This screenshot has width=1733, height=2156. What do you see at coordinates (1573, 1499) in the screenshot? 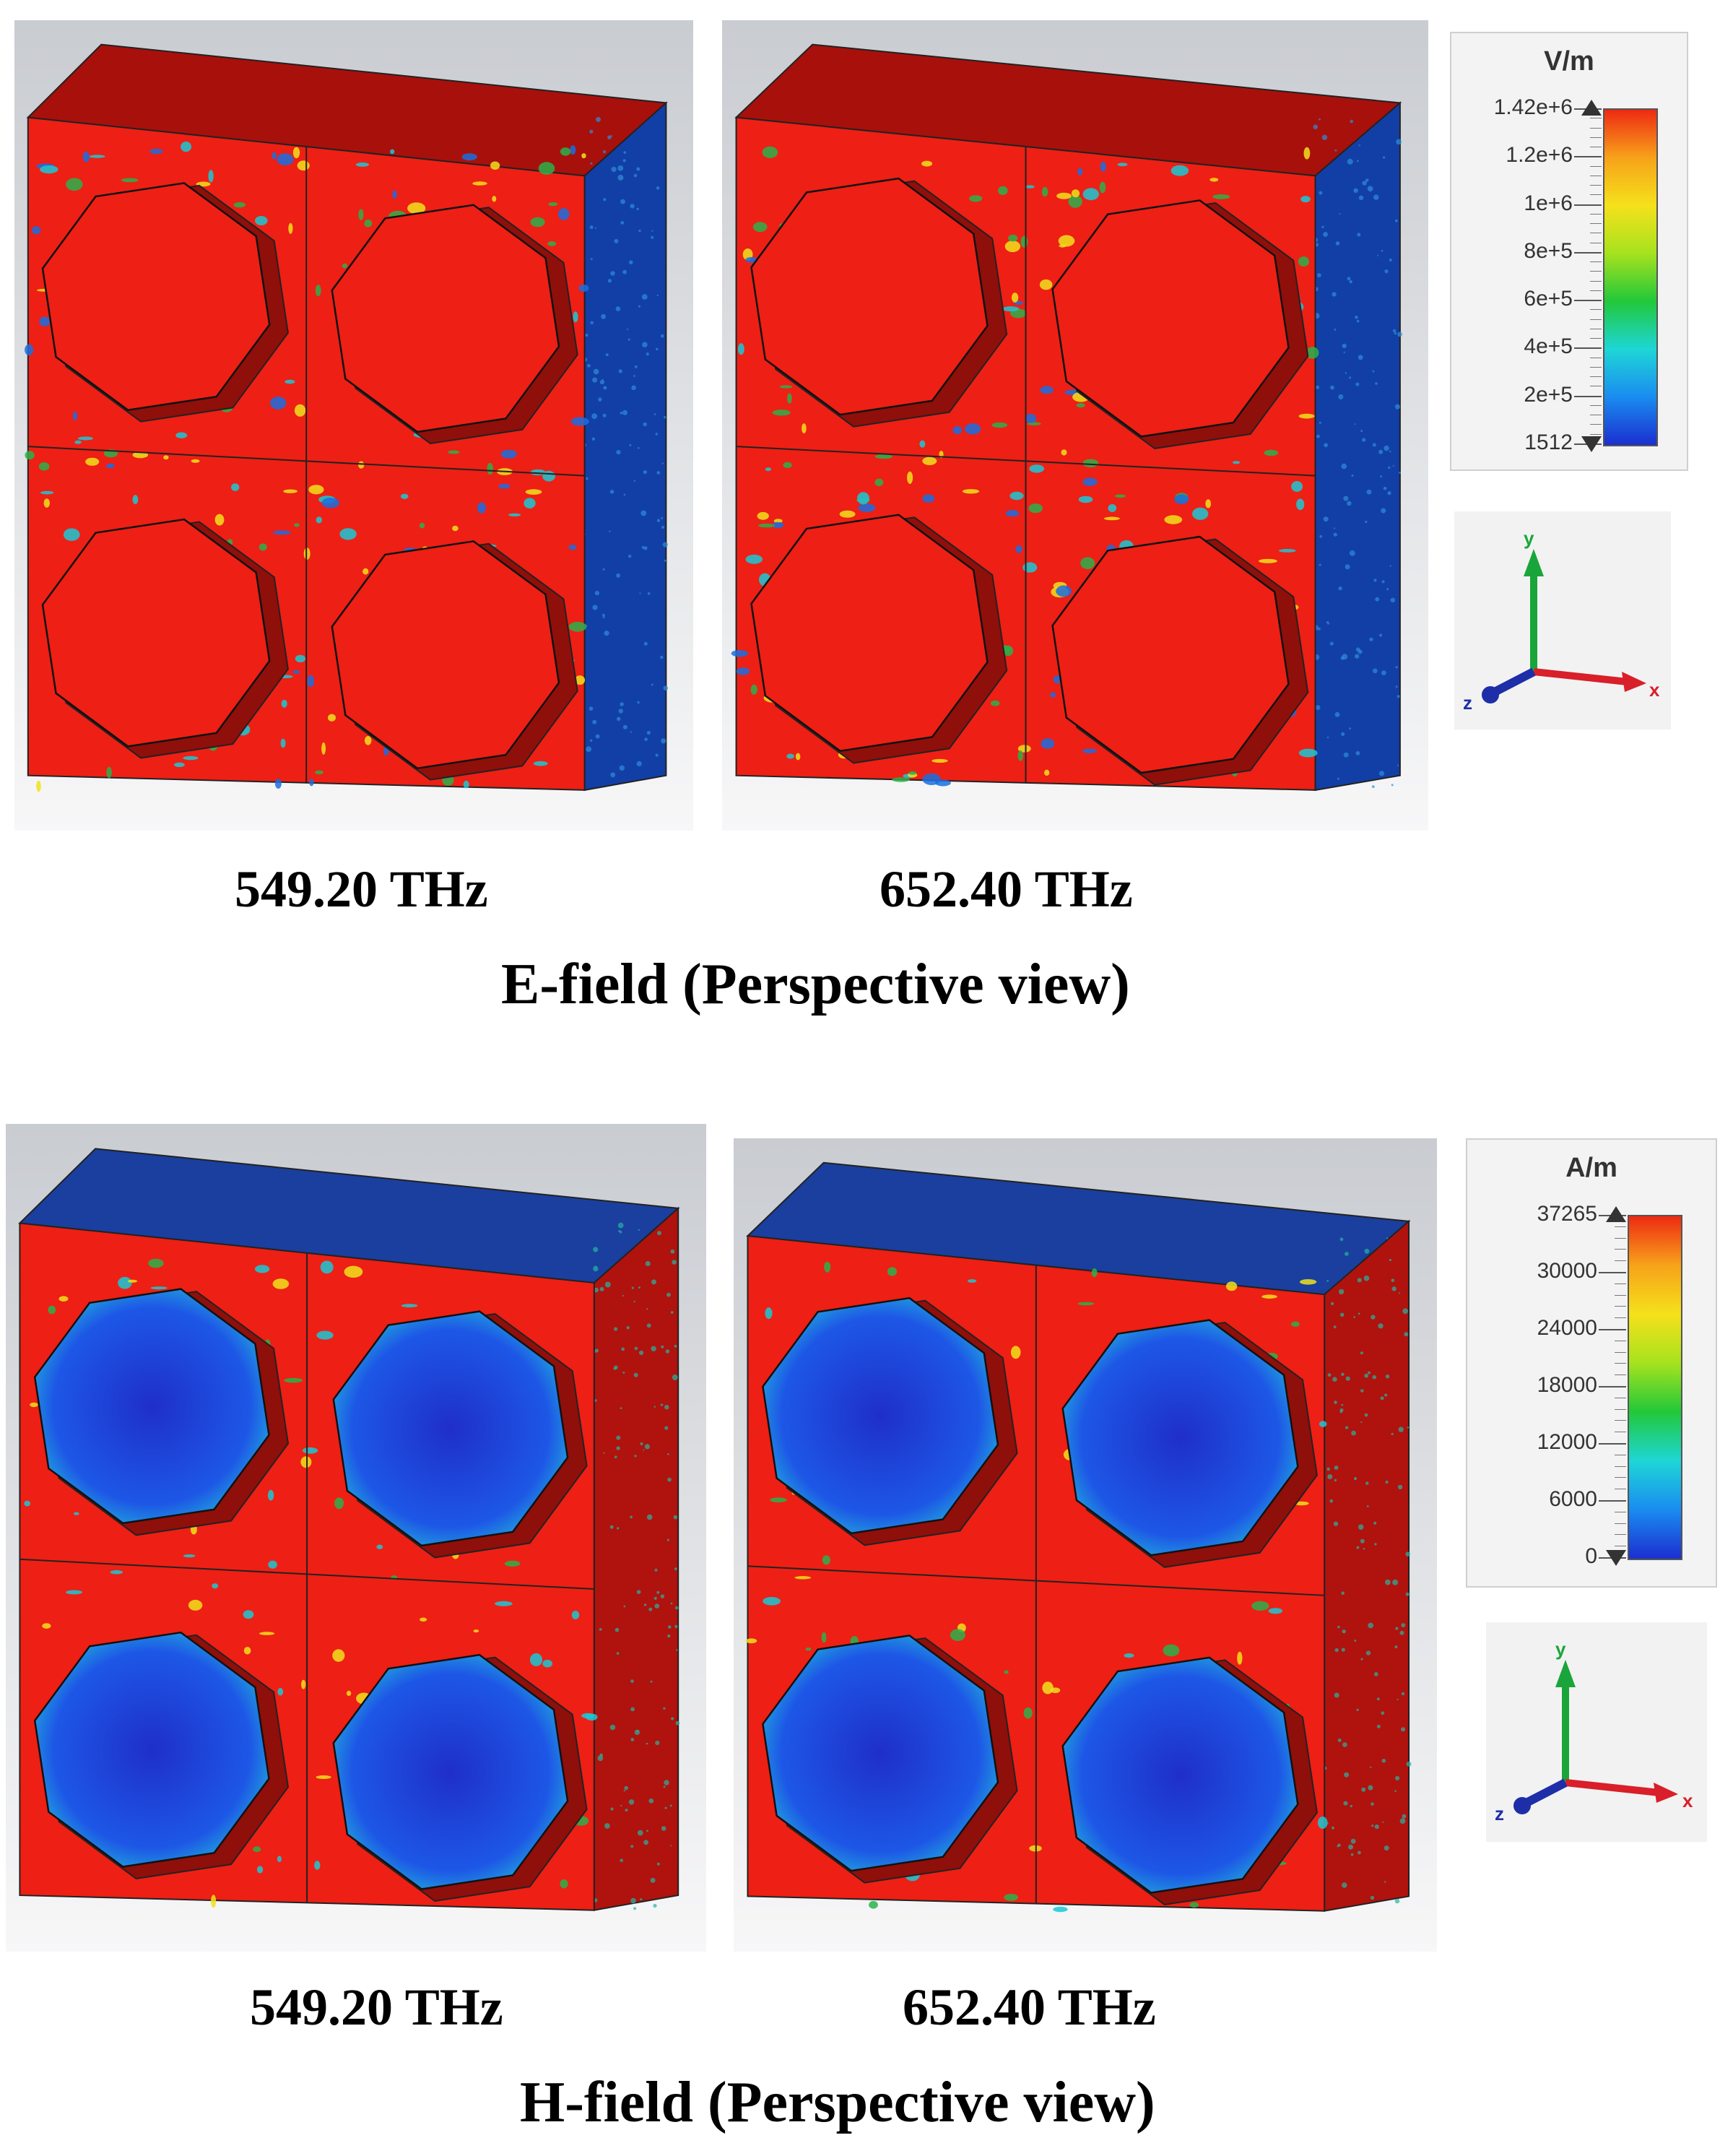
I see `h-legend-tick-label: 6000` at bounding box center [1573, 1499].